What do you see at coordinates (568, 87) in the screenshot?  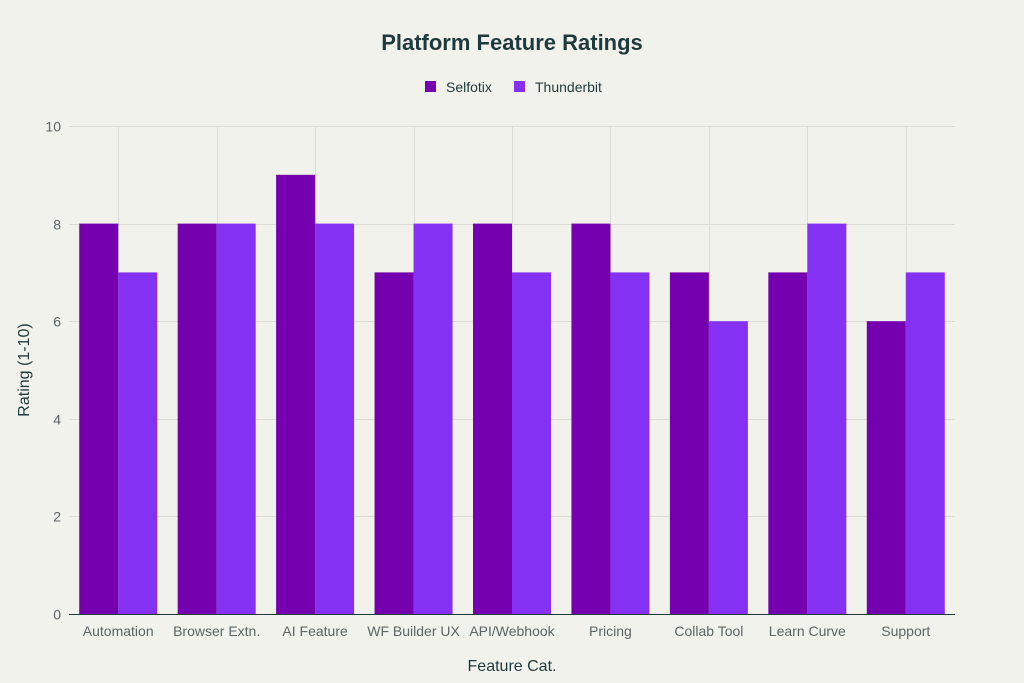 I see `legend-label-thunderbit: Thunderbit` at bounding box center [568, 87].